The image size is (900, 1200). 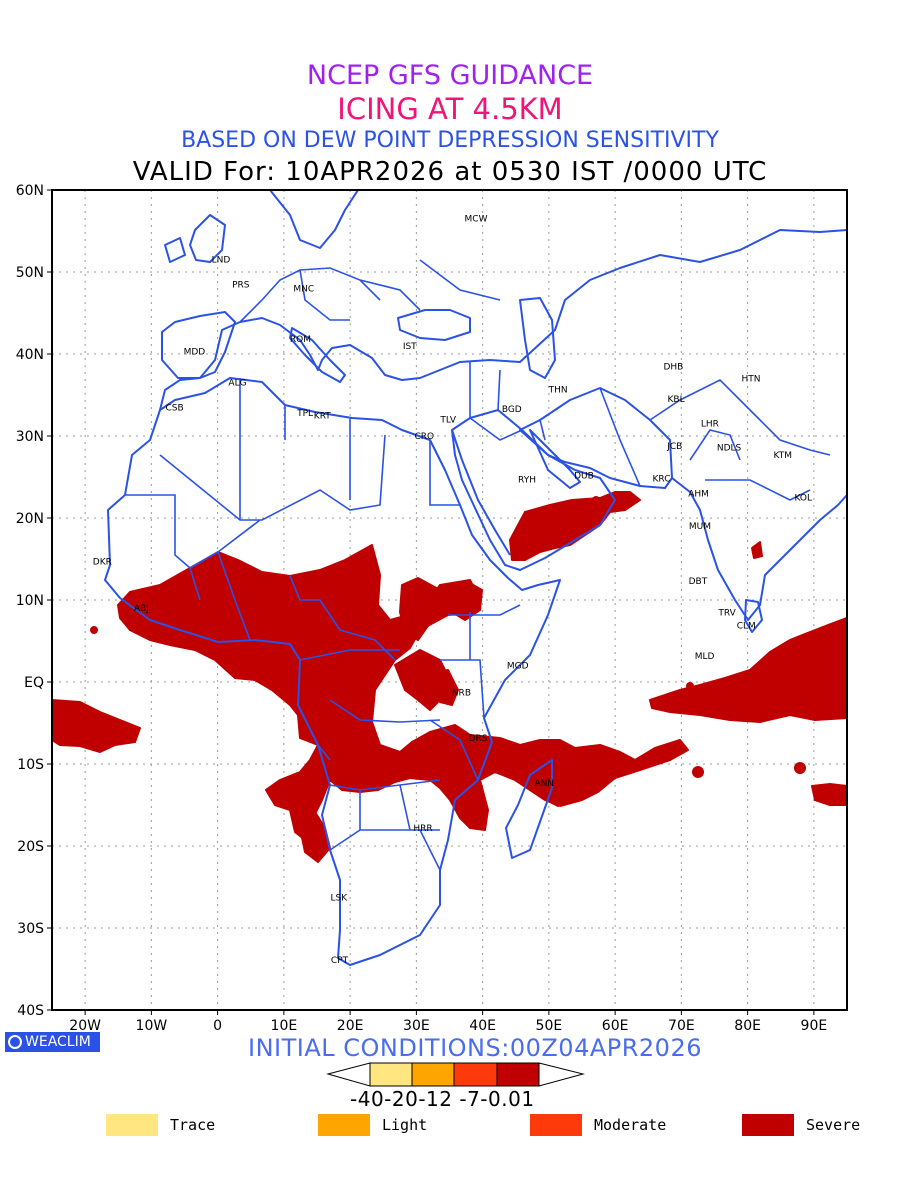 I want to click on longitude-labels: 20W 10W 0 10E 20E 30E 40E 50E 60E 70E 80E 90E, so click(x=448, y=1022).